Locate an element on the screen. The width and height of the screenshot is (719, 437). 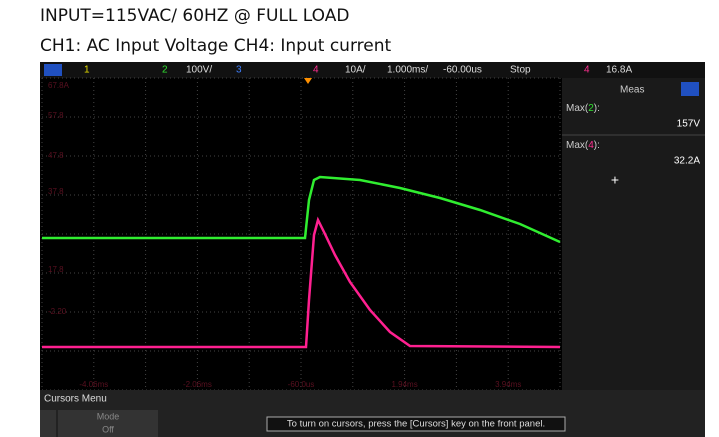
grid-label: 67.8A is located at coordinates (59, 85).